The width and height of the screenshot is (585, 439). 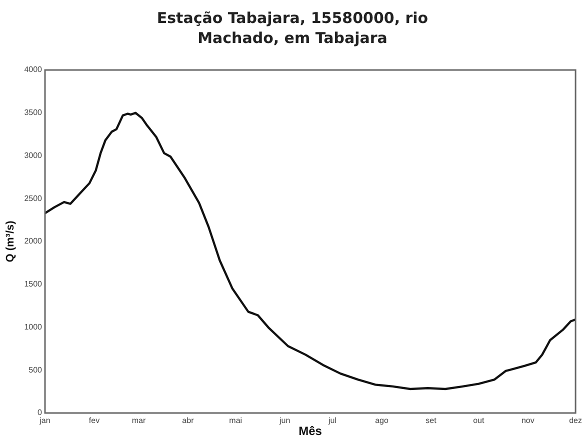 What do you see at coordinates (10, 241) in the screenshot?
I see `y-axis-title: Q (m³/s)` at bounding box center [10, 241].